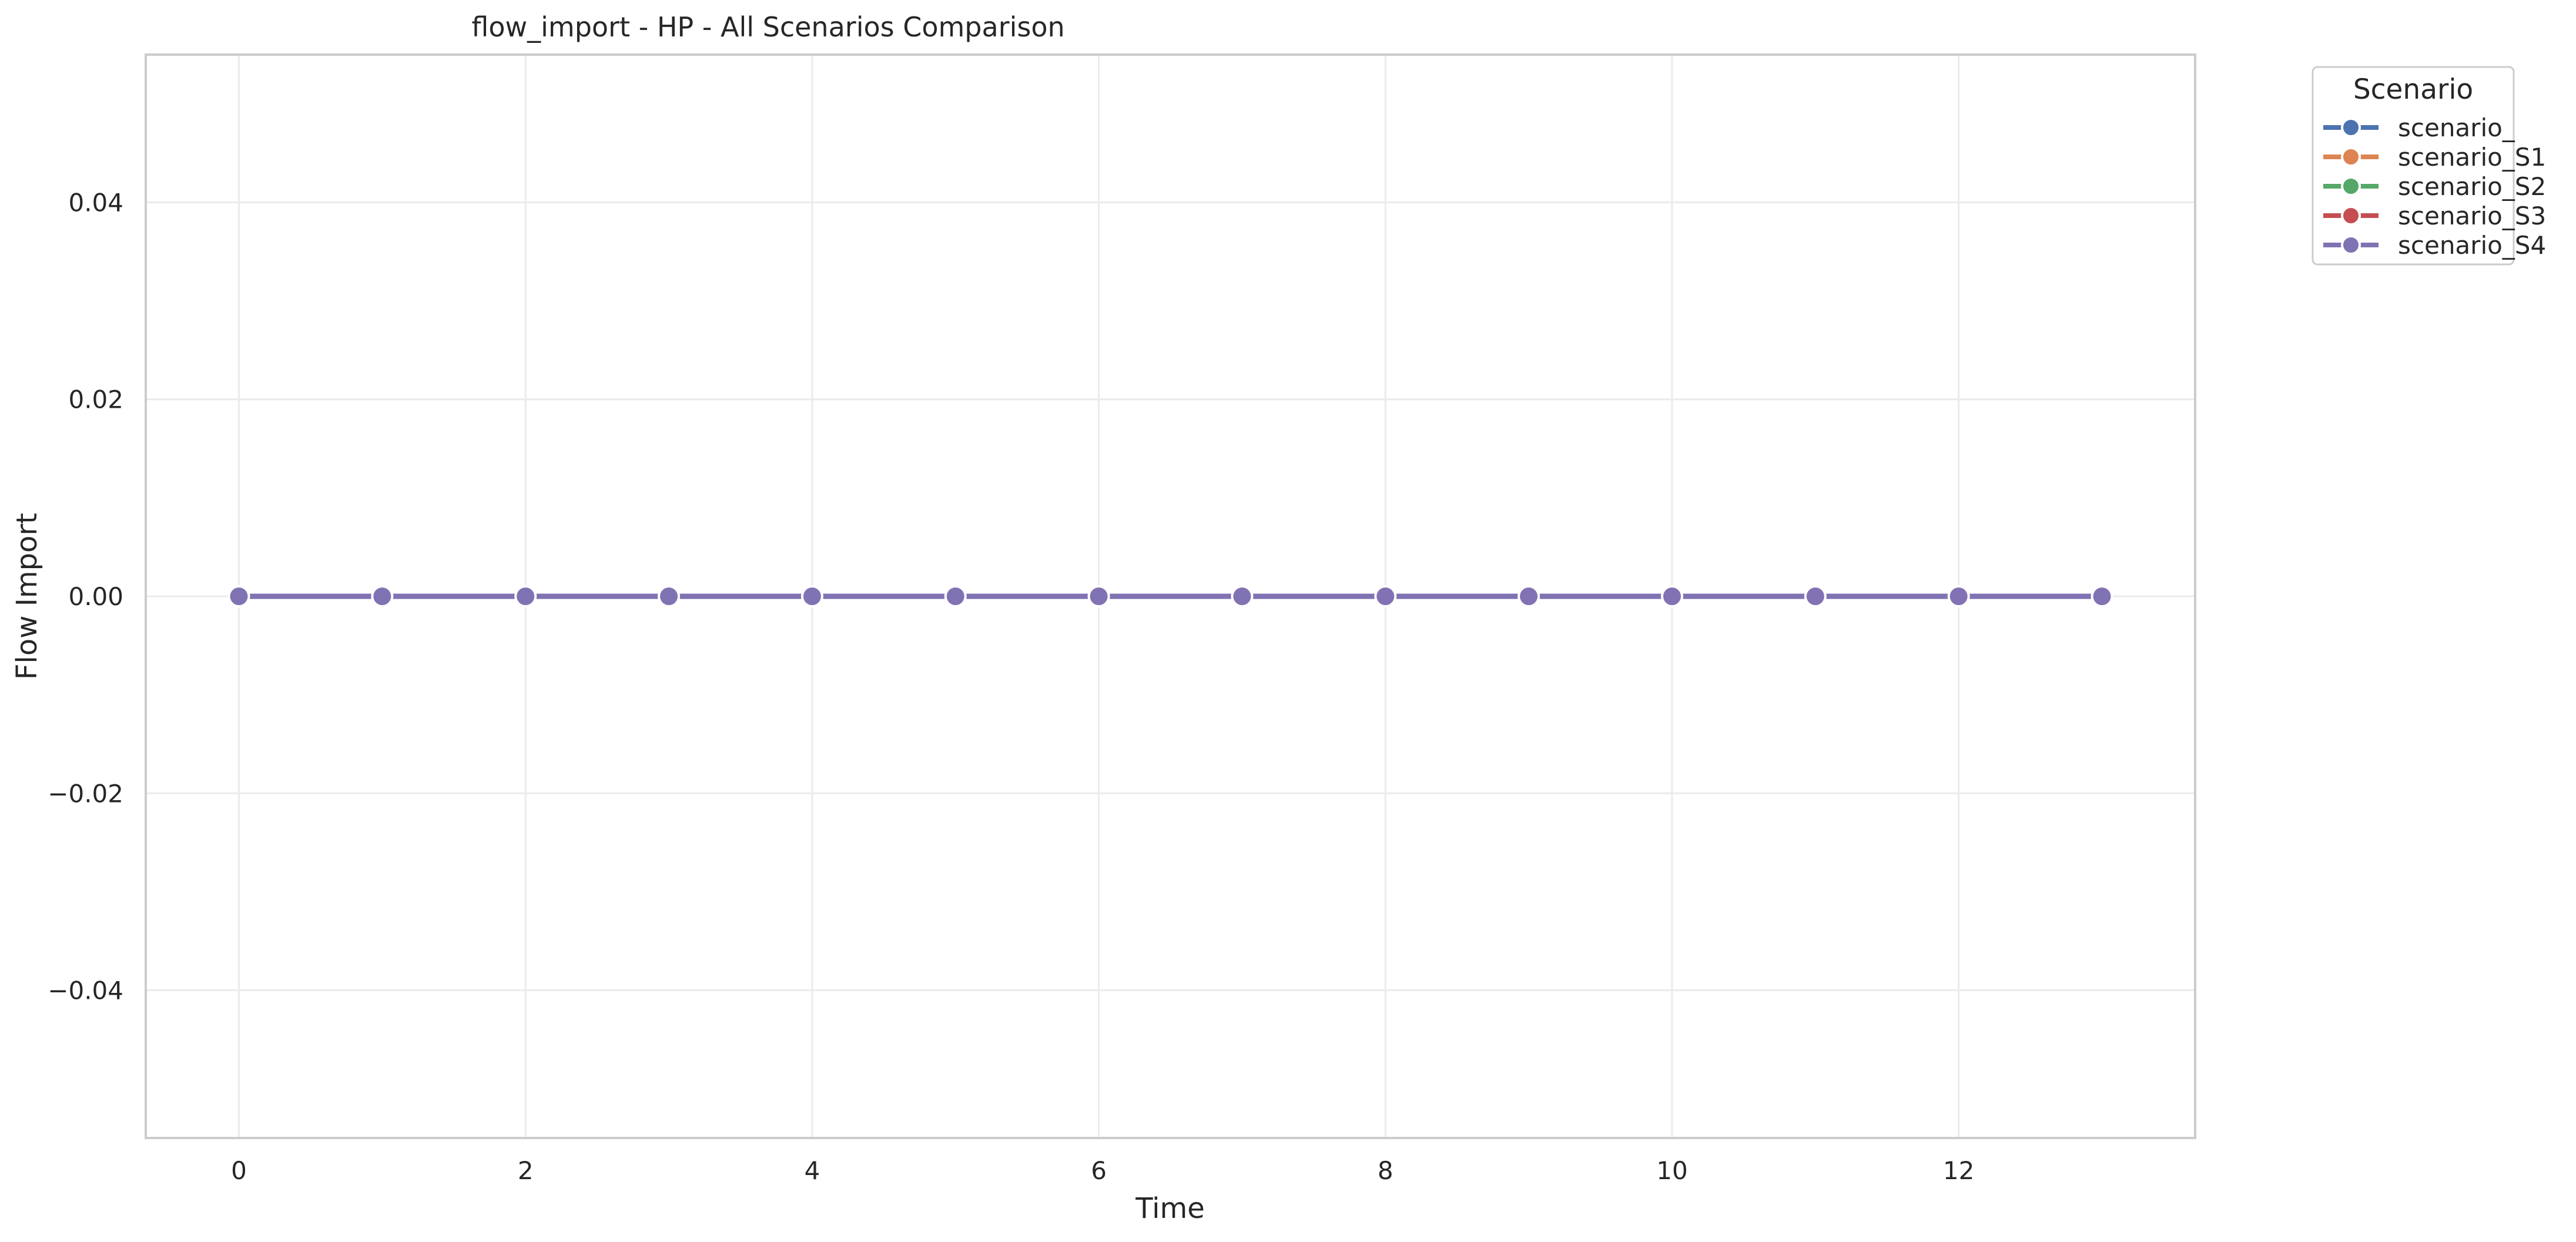  I want to click on y-tick-label: 0.04, so click(95, 202).